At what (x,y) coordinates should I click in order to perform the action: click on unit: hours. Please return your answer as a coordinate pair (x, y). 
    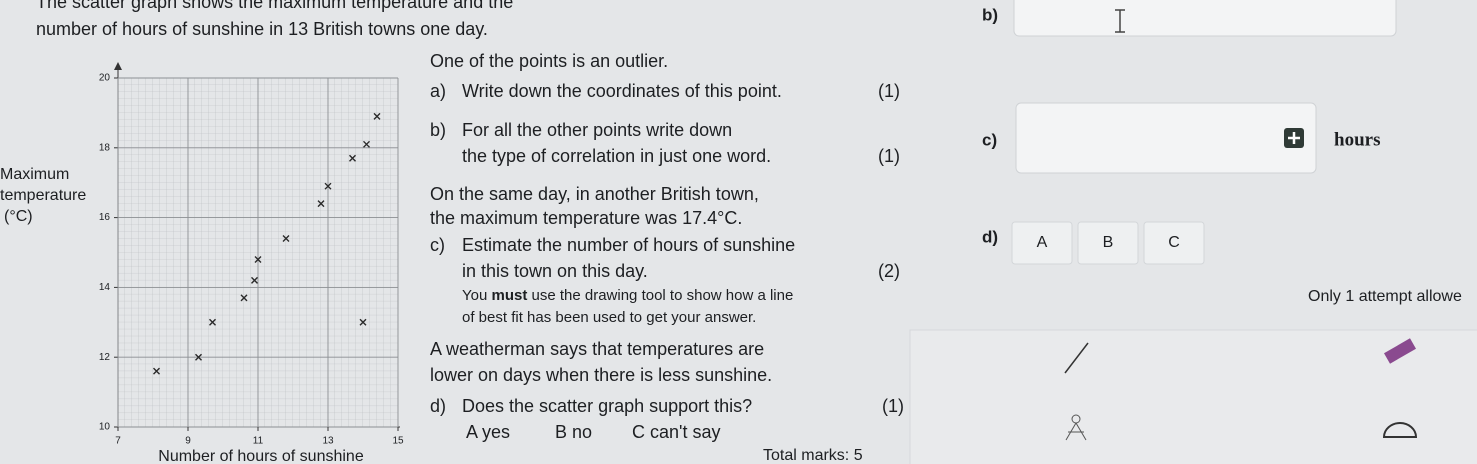
    Looking at the image, I should click on (1357, 139).